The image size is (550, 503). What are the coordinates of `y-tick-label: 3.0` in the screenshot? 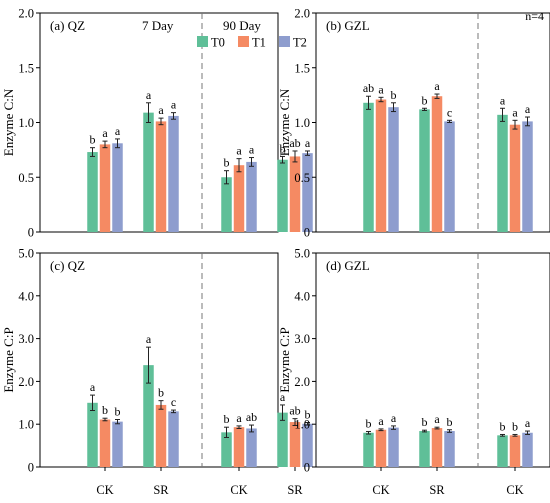 It's located at (26, 339).